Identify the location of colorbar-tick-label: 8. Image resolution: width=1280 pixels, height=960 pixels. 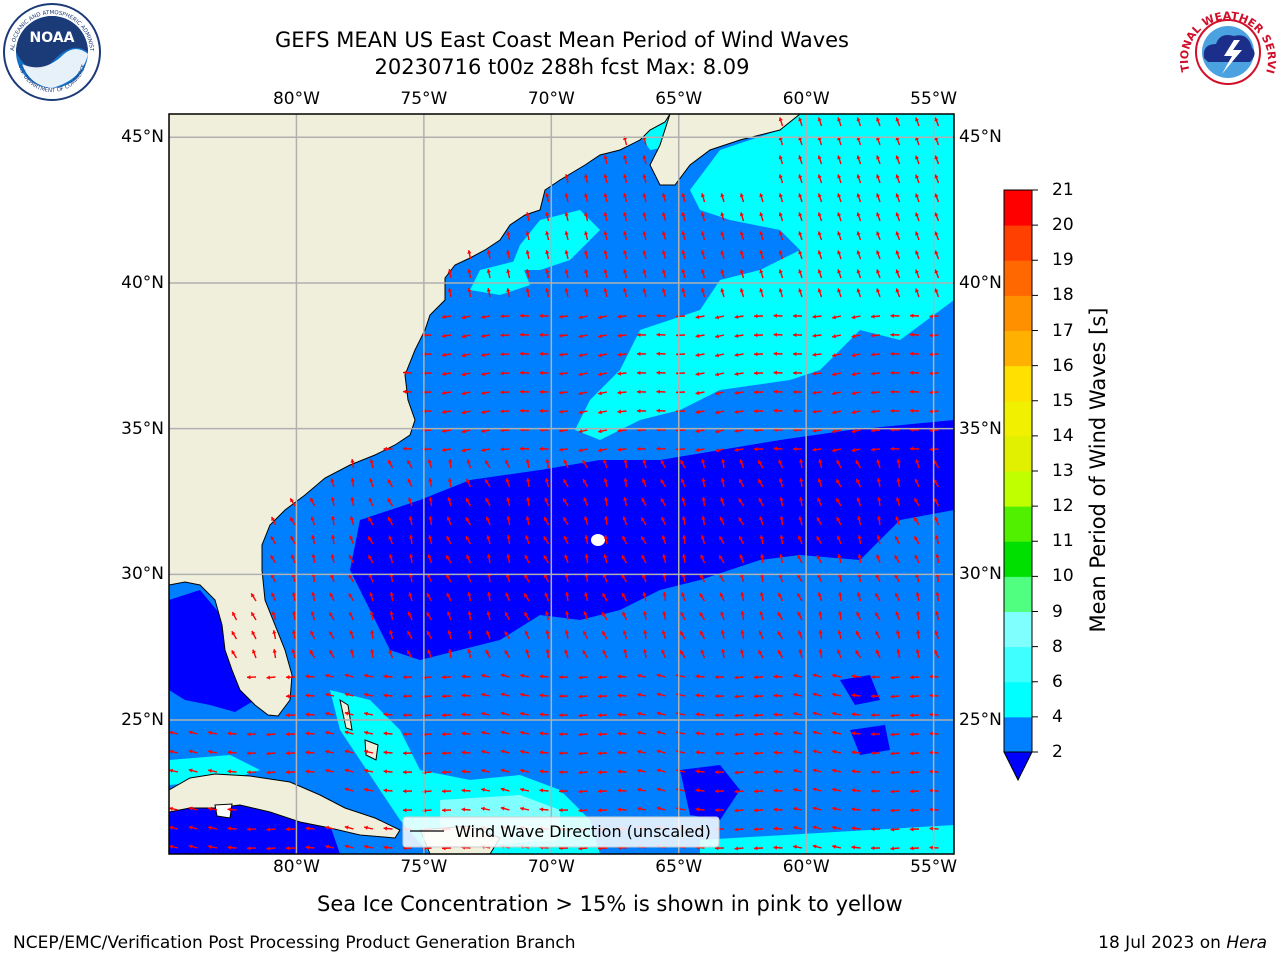
(1057, 646).